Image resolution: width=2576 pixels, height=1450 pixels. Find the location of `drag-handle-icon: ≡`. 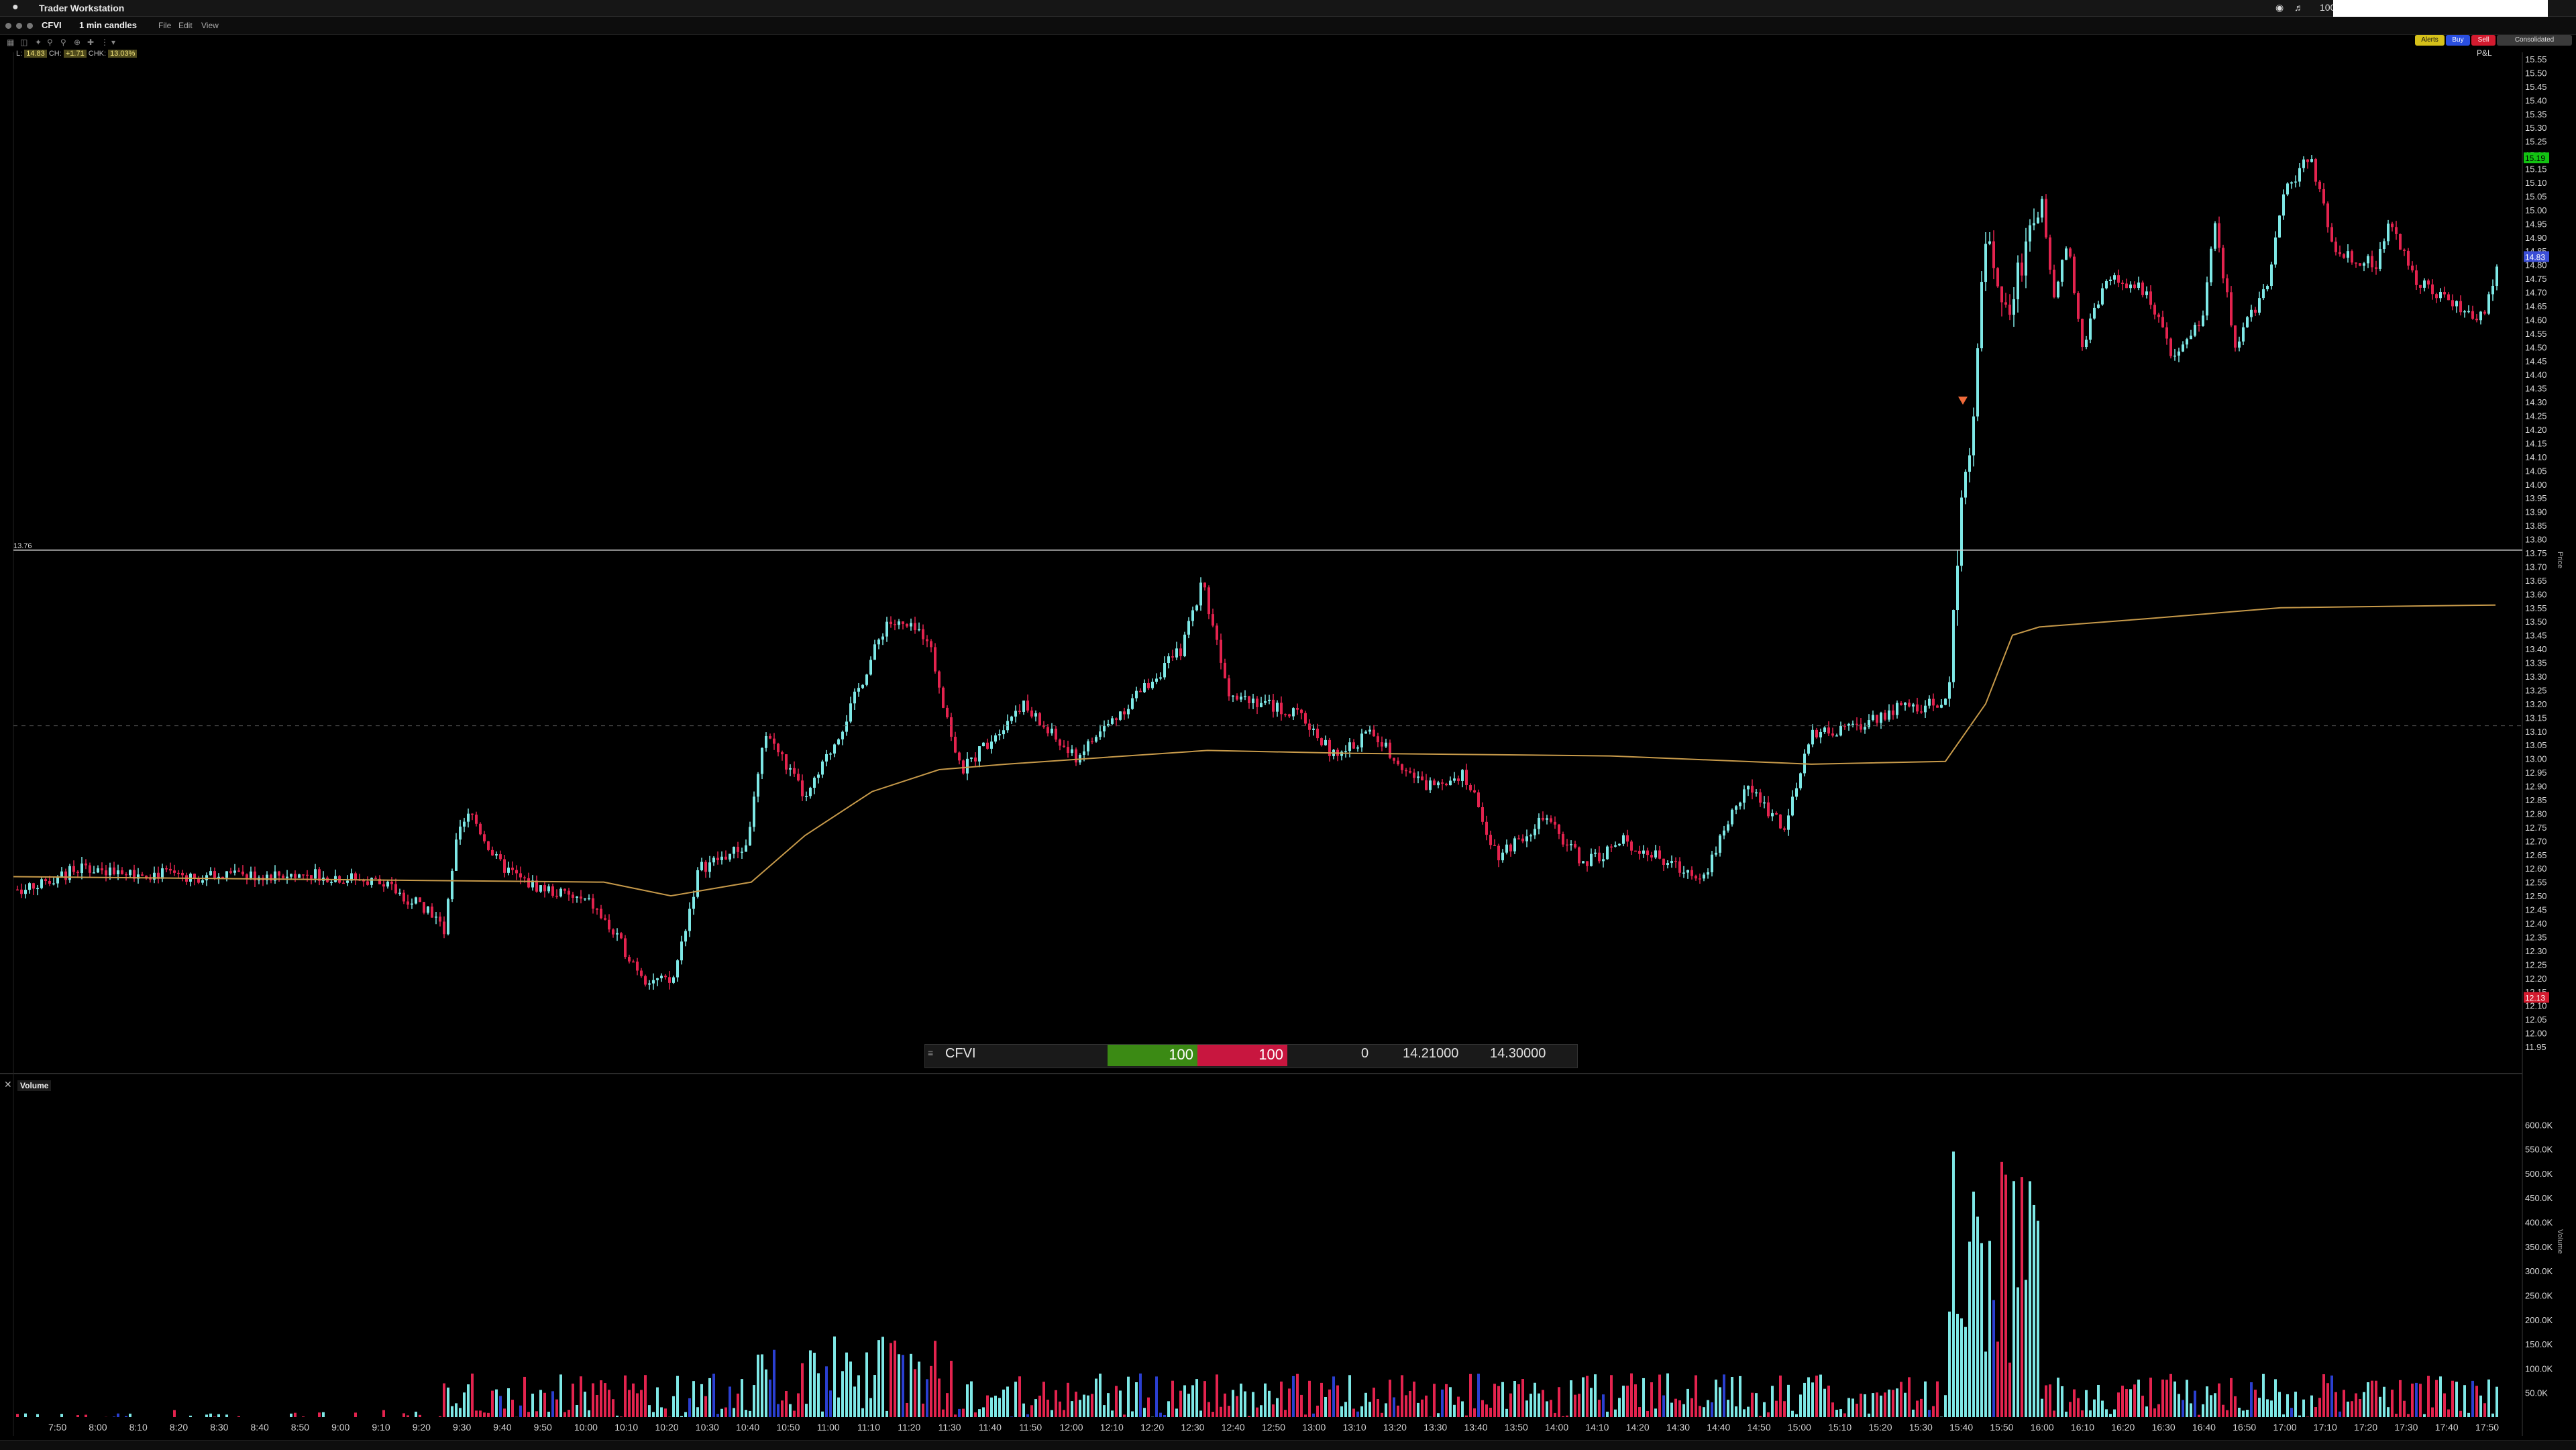

drag-handle-icon: ≡ is located at coordinates (930, 1052).